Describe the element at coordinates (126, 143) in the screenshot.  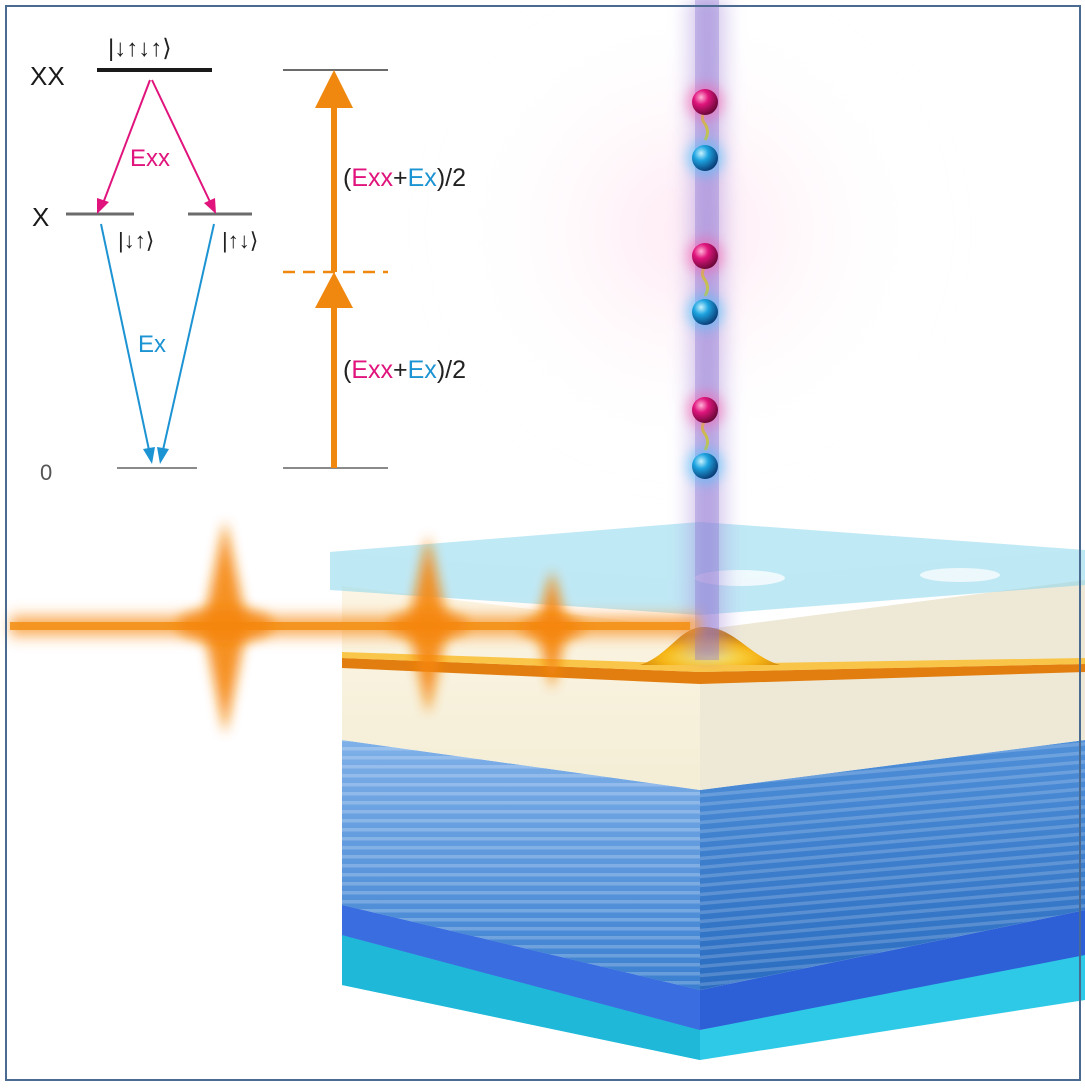
I see `exx-arrow-left` at that location.